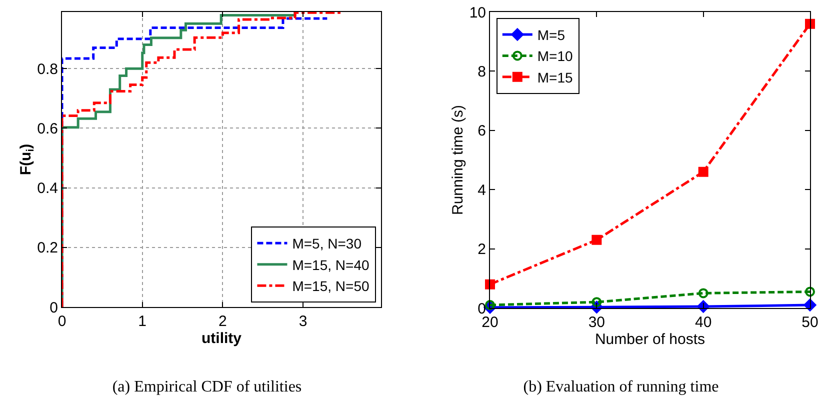 The image size is (828, 408). What do you see at coordinates (810, 322) in the screenshot?
I see `x-tick-label: 50` at bounding box center [810, 322].